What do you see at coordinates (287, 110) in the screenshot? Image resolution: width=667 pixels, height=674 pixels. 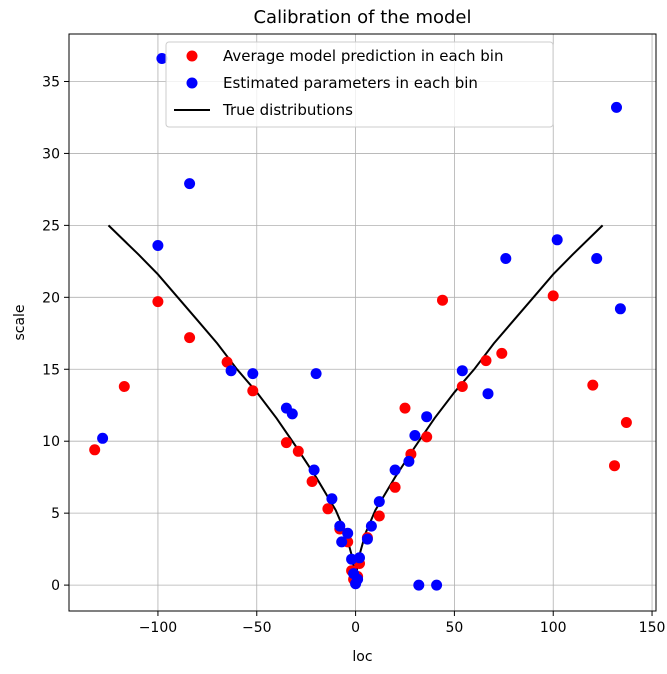 I see `legend-label: True distributions` at bounding box center [287, 110].